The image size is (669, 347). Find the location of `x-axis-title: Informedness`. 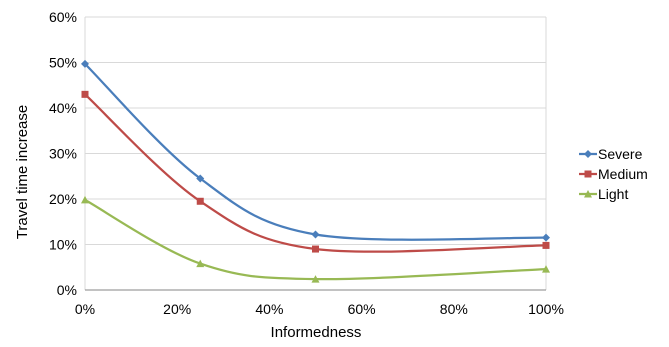

x-axis-title: Informedness is located at coordinates (316, 332).